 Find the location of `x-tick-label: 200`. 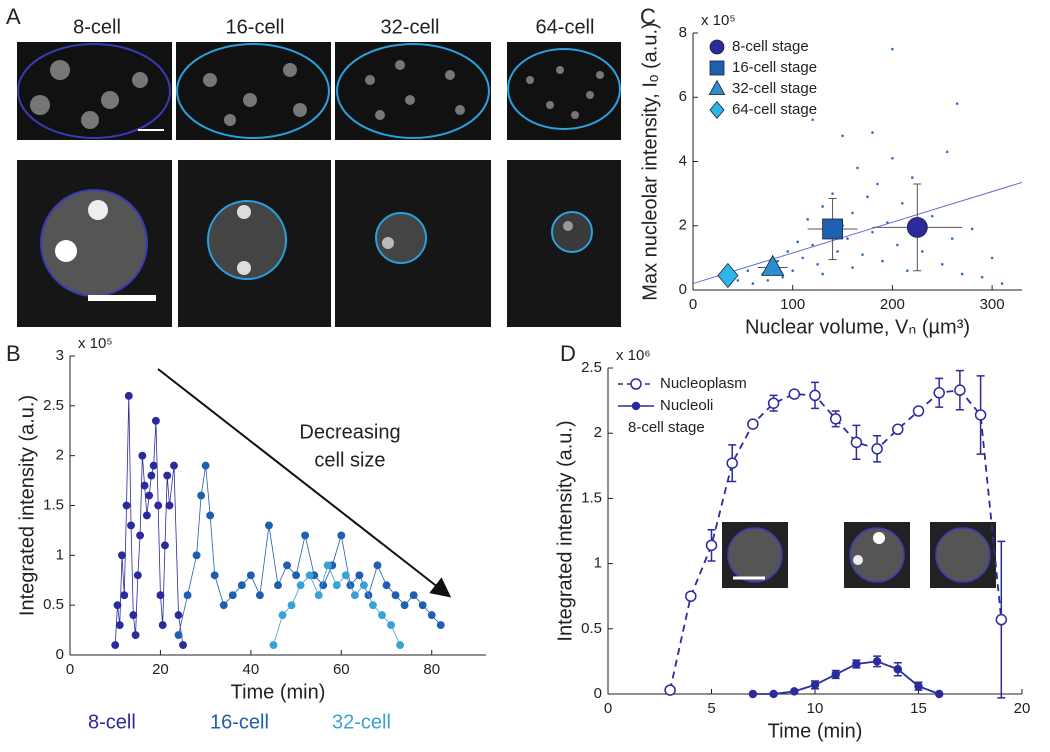

x-tick-label: 200 is located at coordinates (892, 304).